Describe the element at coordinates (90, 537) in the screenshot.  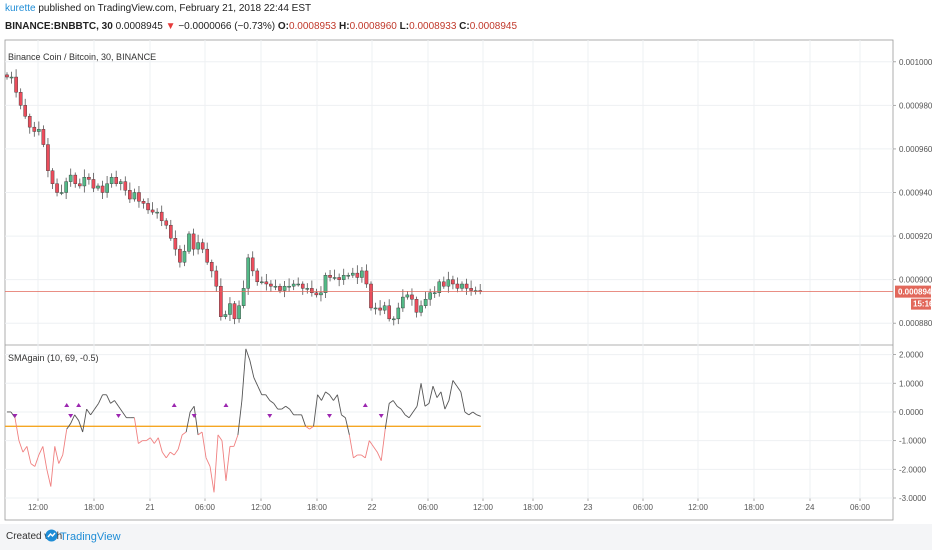
I see `tradingview-brand: TradingView` at that location.